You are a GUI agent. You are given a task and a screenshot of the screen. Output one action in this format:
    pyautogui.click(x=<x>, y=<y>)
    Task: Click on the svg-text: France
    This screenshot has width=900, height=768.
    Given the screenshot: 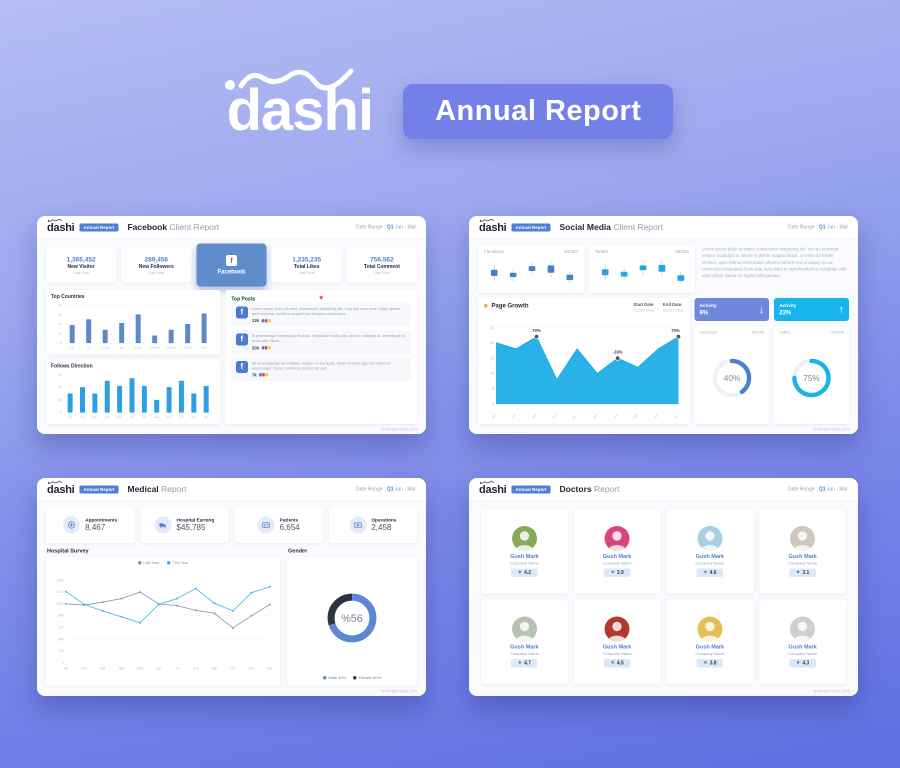 What is the action you would take?
    pyautogui.click(x=138, y=348)
    